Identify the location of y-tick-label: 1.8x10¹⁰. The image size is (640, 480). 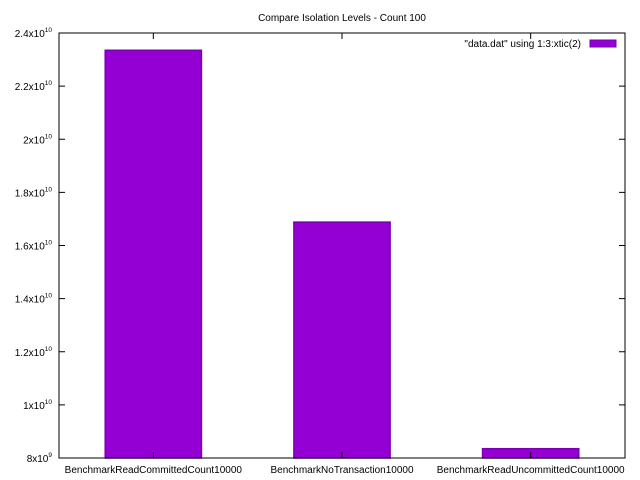
(34, 192).